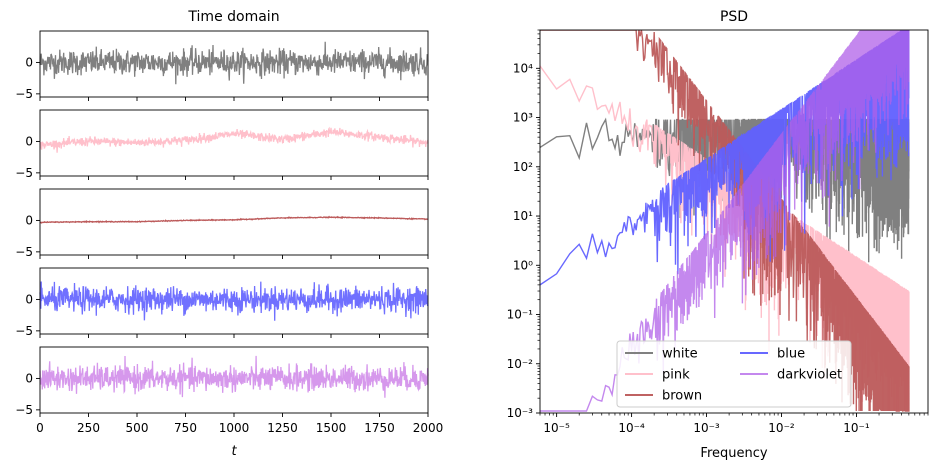  Describe the element at coordinates (791, 354) in the screenshot. I see `legend-label-blue: blue` at that location.